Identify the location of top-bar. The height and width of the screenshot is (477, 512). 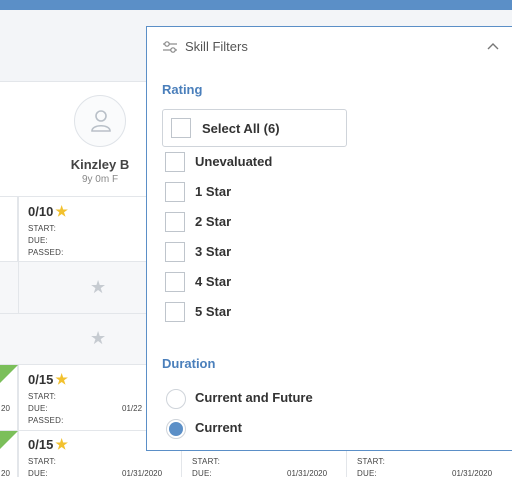
(256, 5).